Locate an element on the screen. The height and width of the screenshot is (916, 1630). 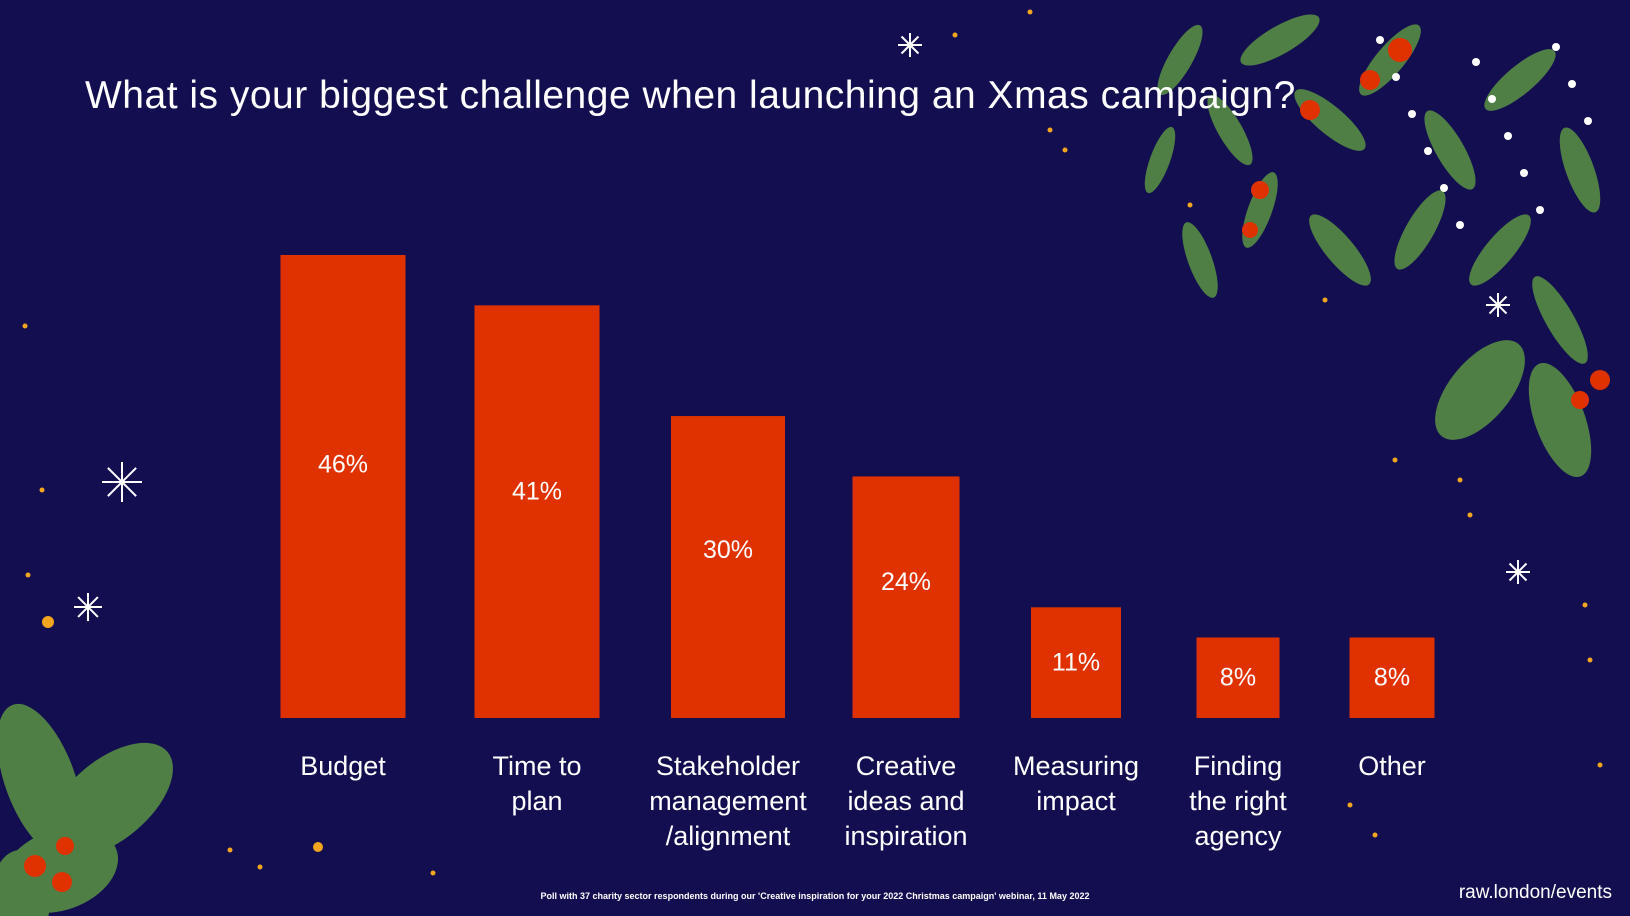
brand-link: raw.london/events is located at coordinates (1535, 892).